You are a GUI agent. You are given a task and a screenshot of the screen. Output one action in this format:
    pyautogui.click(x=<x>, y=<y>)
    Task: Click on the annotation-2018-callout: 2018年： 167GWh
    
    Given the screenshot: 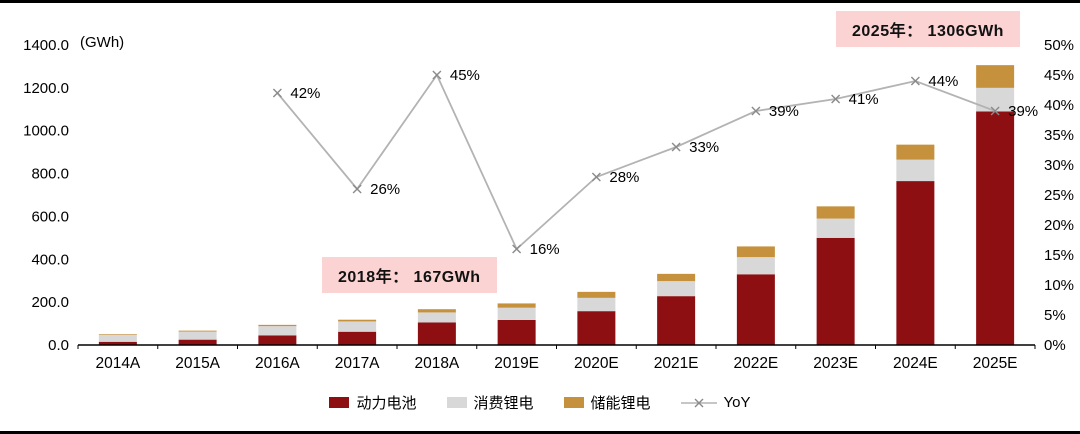 What is the action you would take?
    pyautogui.click(x=409, y=275)
    